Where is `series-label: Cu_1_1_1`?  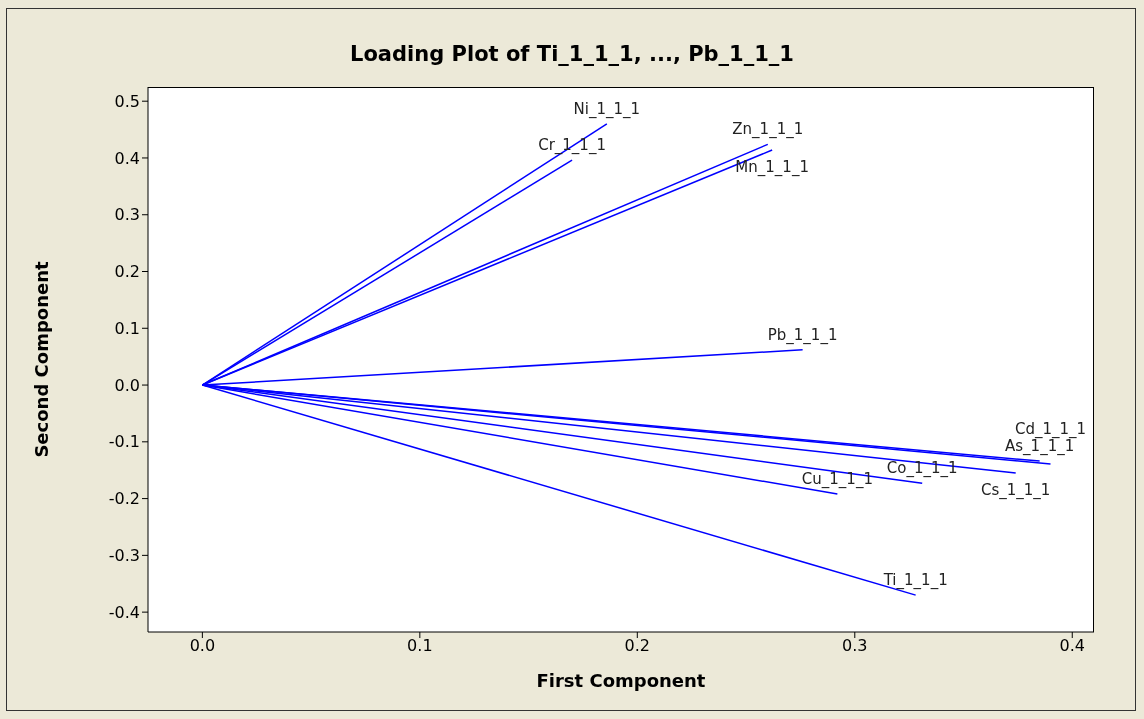
series-label: Cu_1_1_1 is located at coordinates (837, 480).